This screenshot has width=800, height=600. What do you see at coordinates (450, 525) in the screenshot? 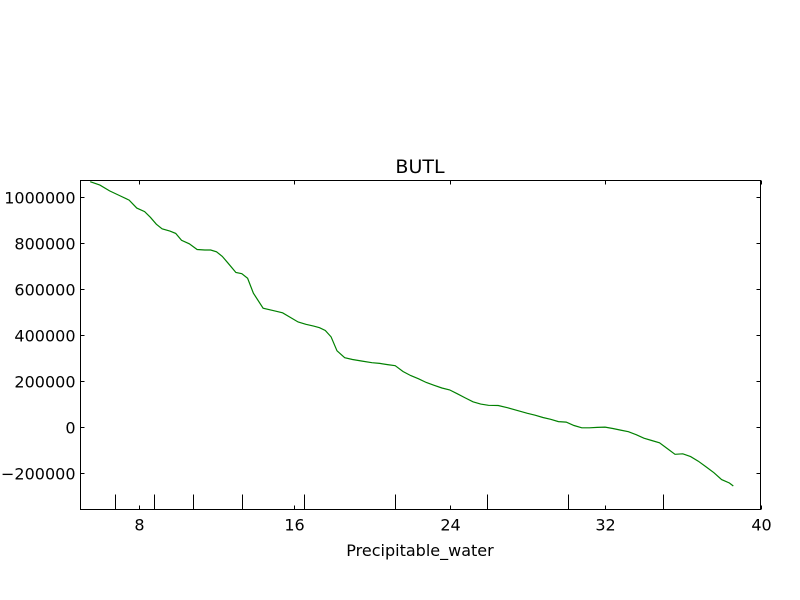
I see `x-tick-label: 24` at bounding box center [450, 525].